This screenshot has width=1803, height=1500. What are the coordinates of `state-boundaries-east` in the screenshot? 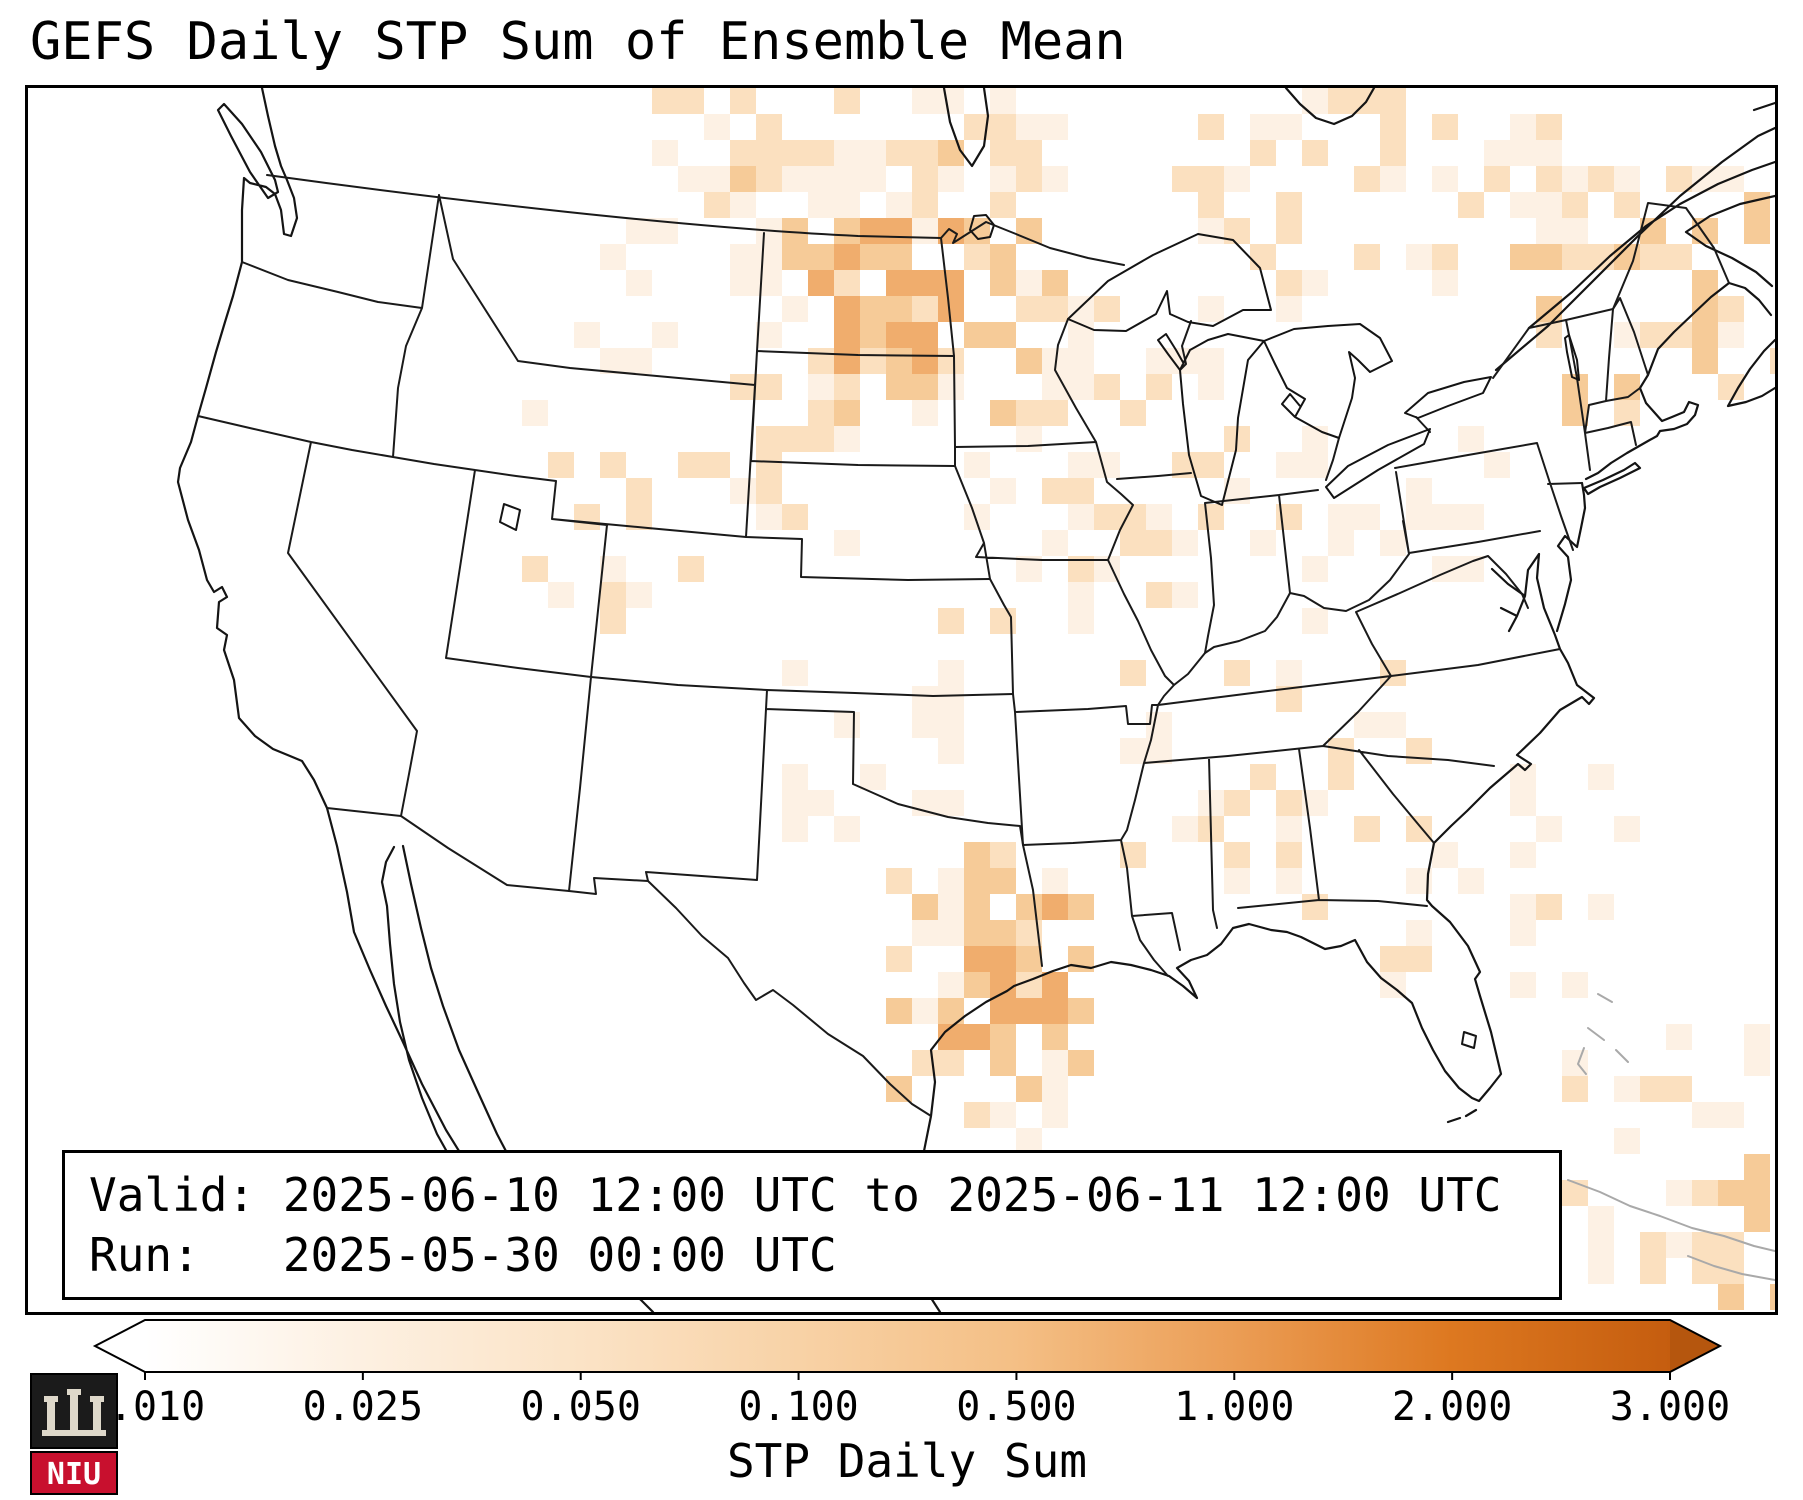 It's located at (1426, 487).